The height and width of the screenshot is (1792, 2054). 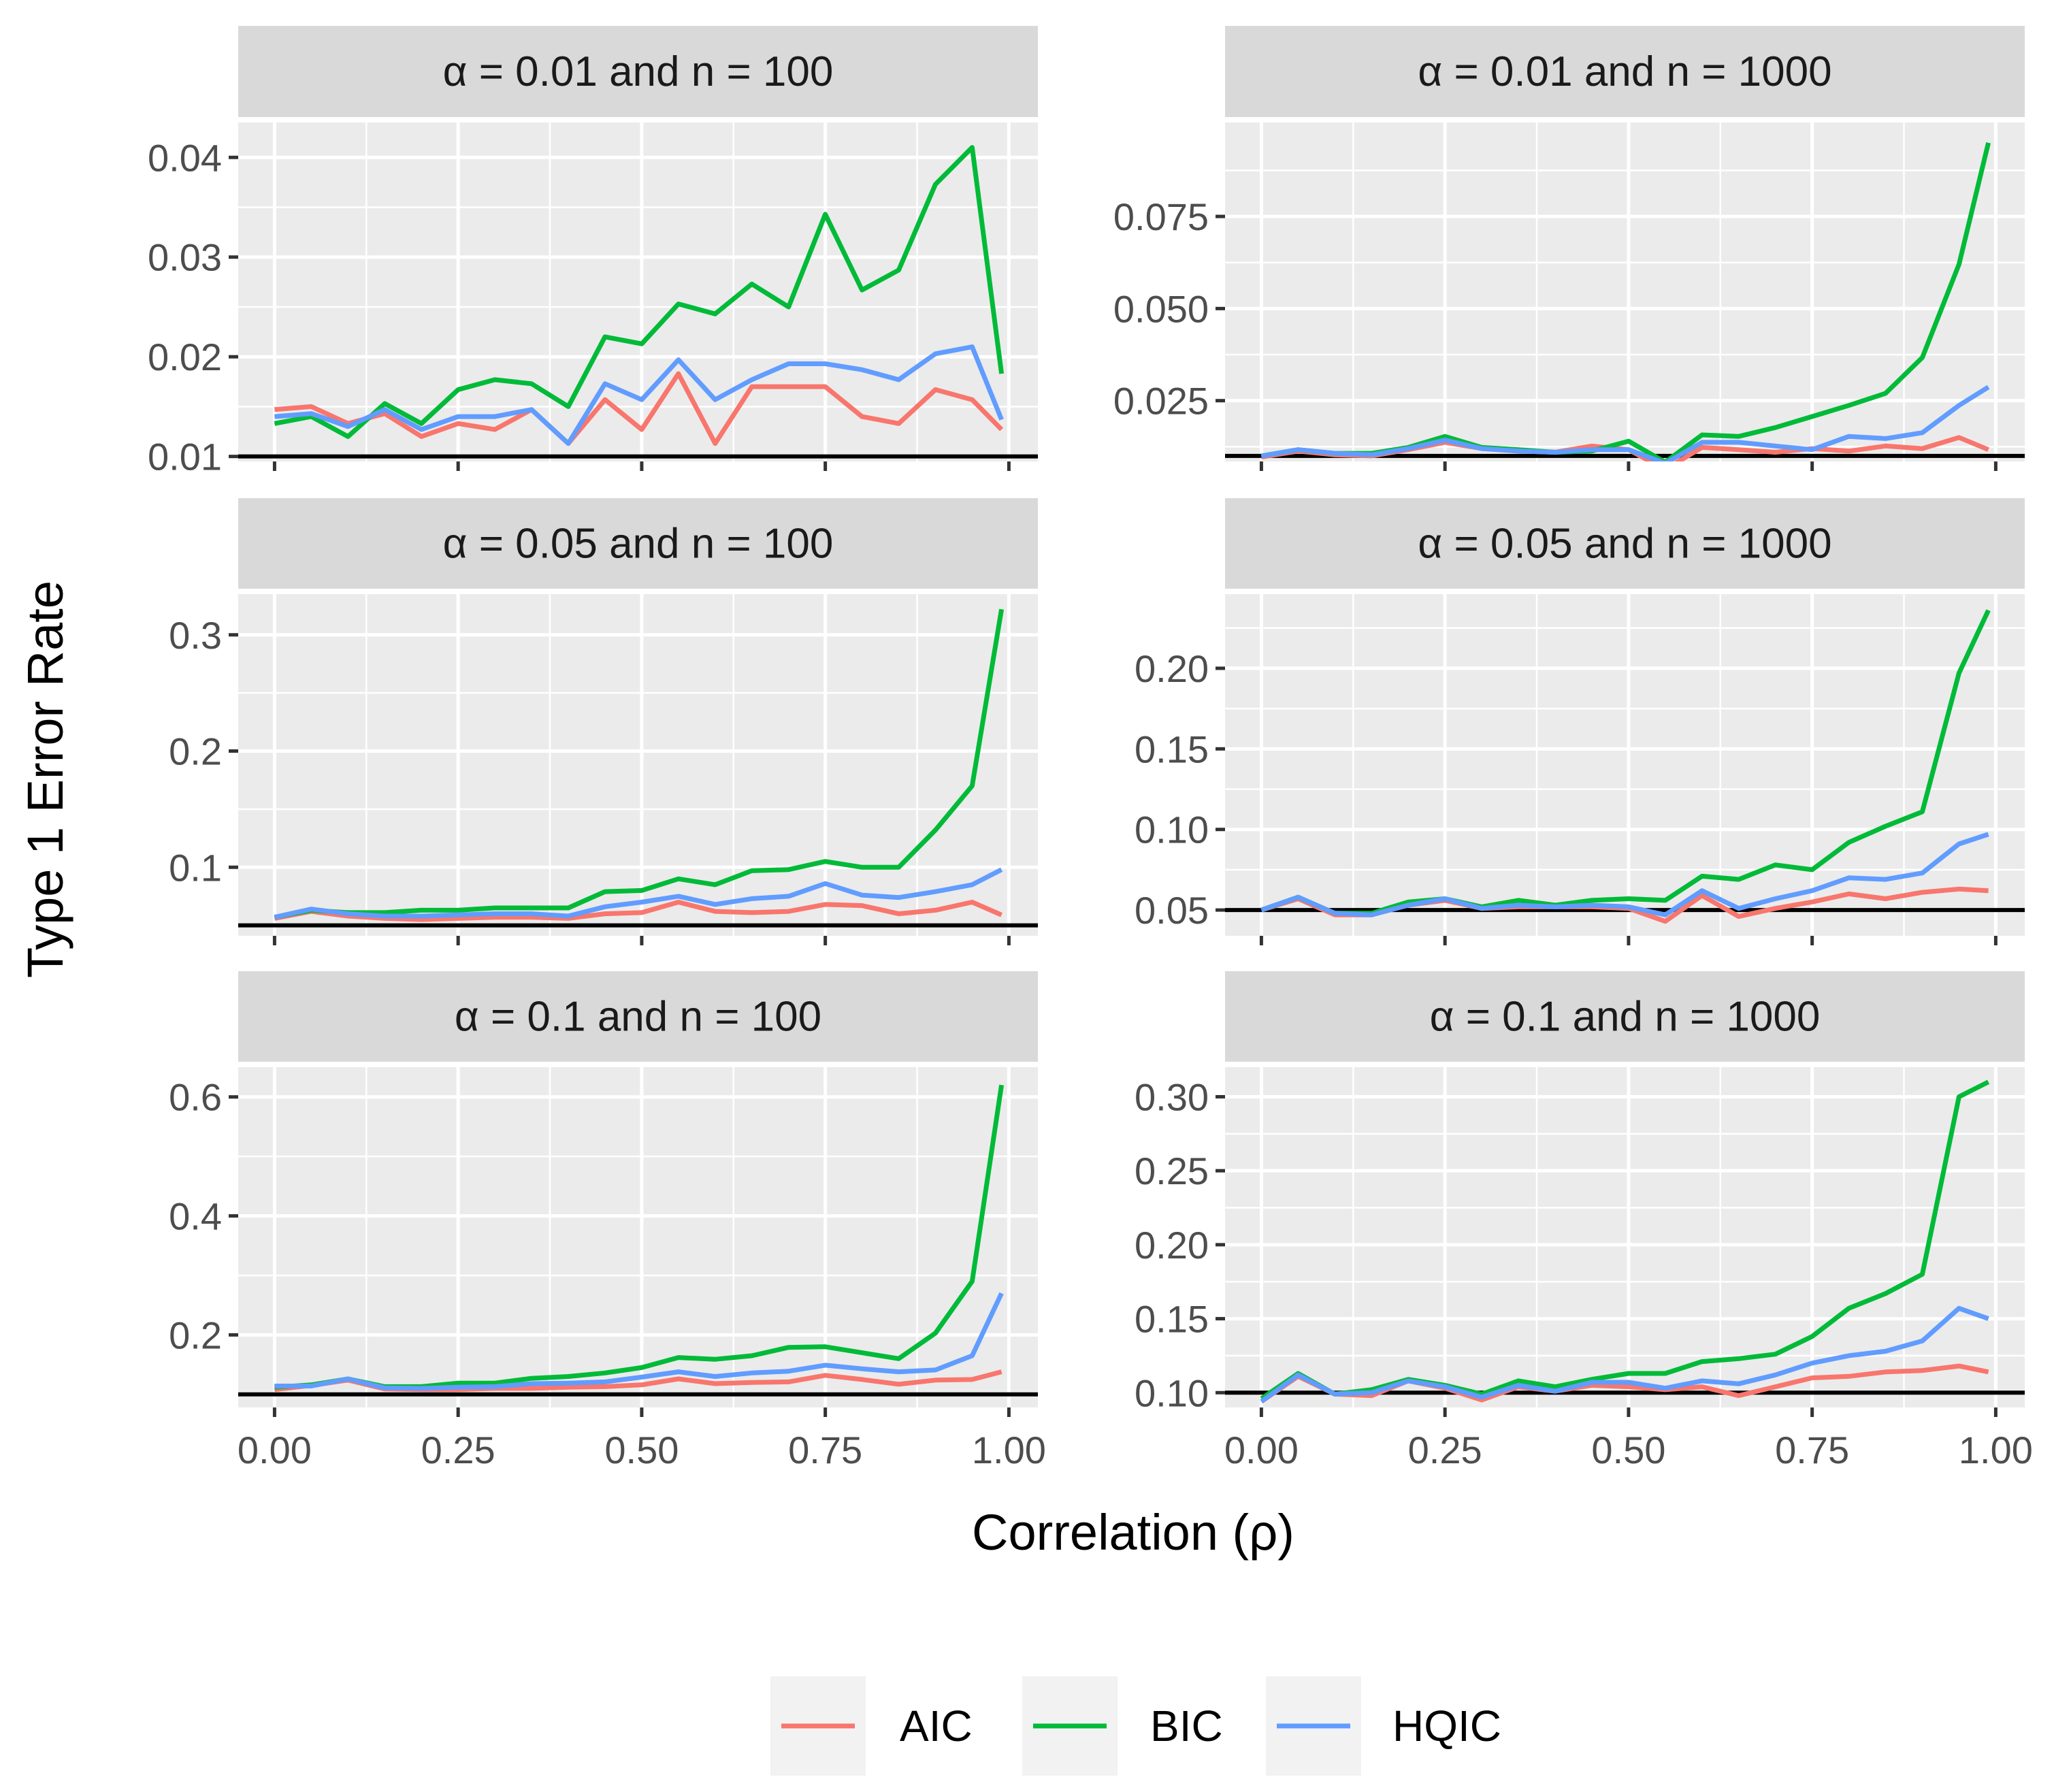 What do you see at coordinates (1446, 1725) in the screenshot?
I see `legend-label: HQIC` at bounding box center [1446, 1725].